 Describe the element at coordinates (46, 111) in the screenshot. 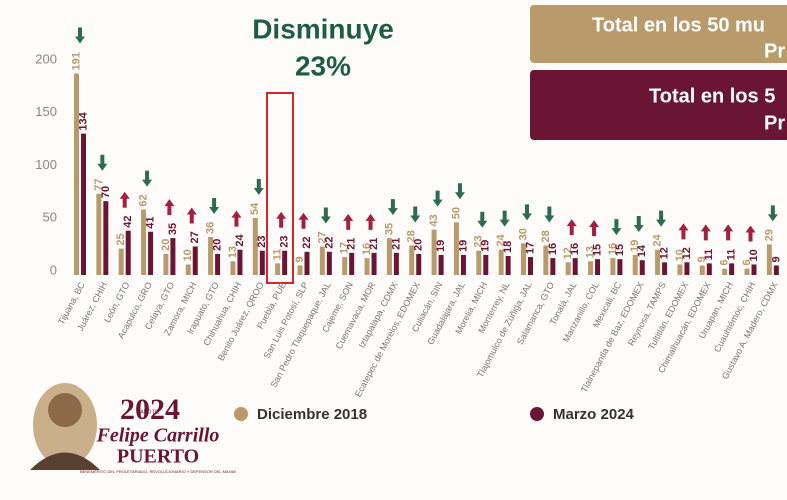

I see `y-tick-label: 150` at that location.